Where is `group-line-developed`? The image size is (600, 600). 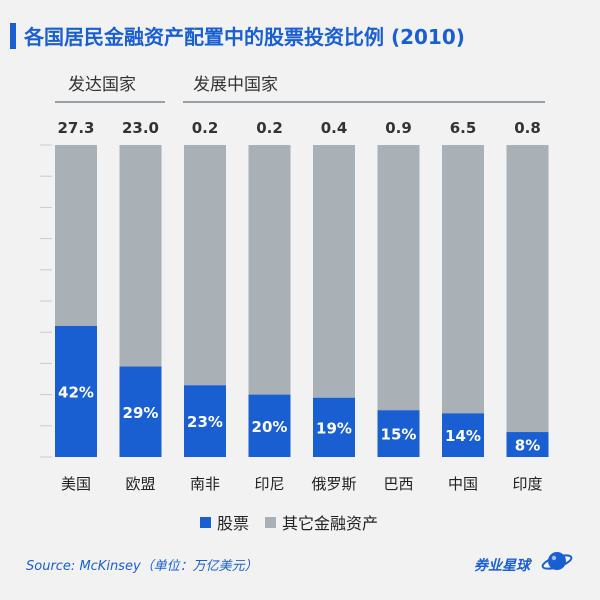
group-line-developed is located at coordinates (110, 102).